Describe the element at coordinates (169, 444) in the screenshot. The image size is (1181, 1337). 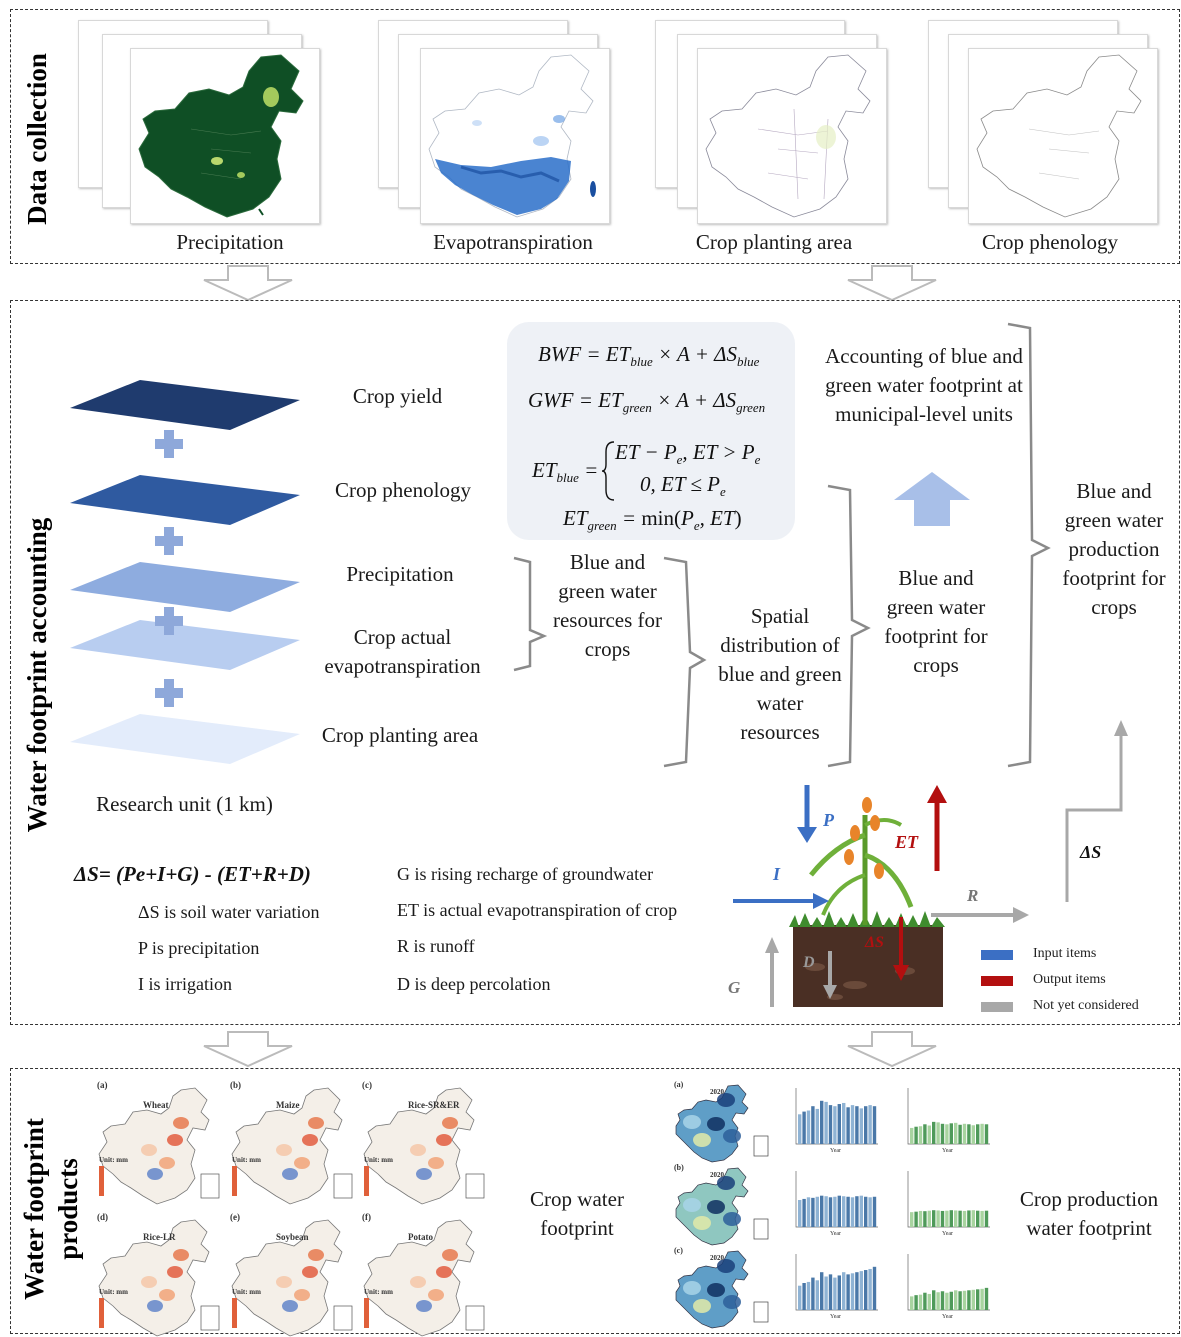
I see `plus-icon` at that location.